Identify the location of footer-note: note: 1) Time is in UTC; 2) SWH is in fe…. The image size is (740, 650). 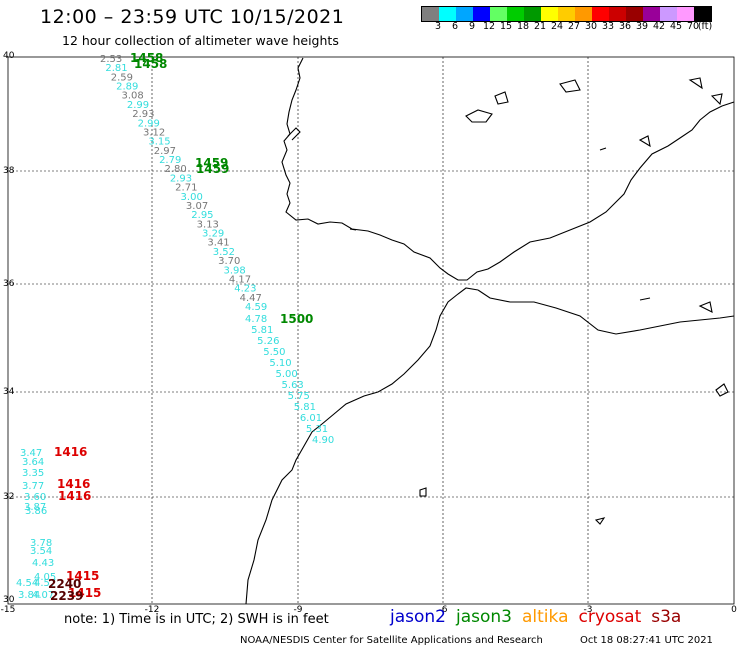
(196, 619).